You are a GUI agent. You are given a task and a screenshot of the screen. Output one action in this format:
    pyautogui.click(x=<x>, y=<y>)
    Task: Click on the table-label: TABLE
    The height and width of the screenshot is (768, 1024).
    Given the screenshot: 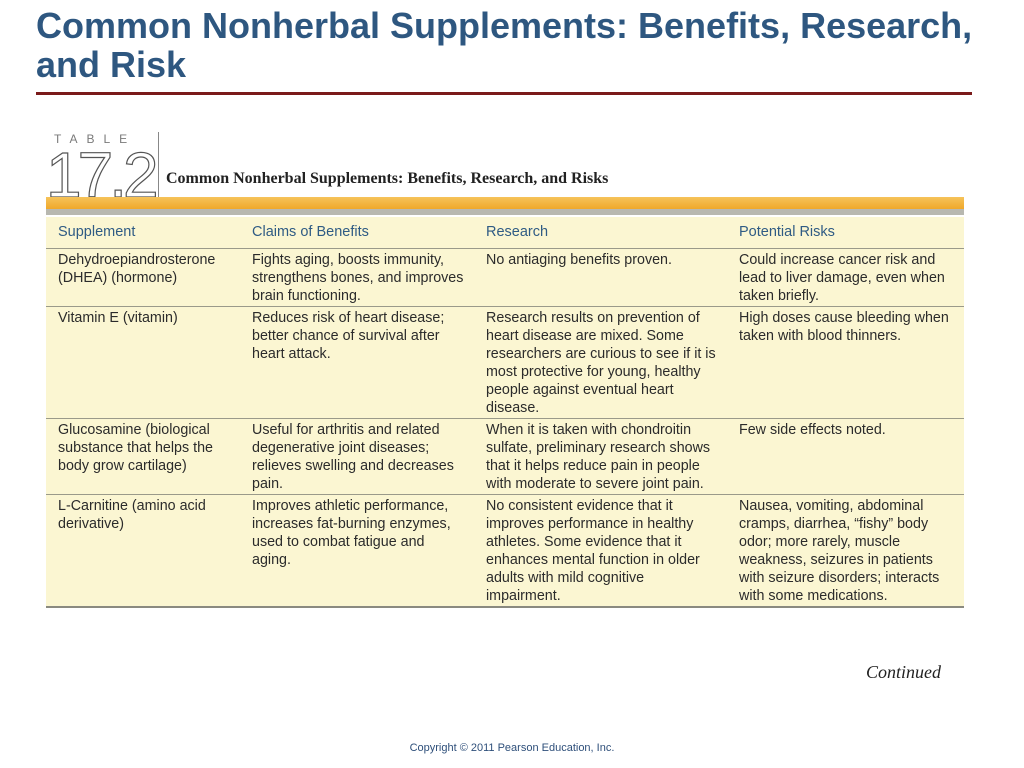 What is the action you would take?
    pyautogui.click(x=95, y=139)
    